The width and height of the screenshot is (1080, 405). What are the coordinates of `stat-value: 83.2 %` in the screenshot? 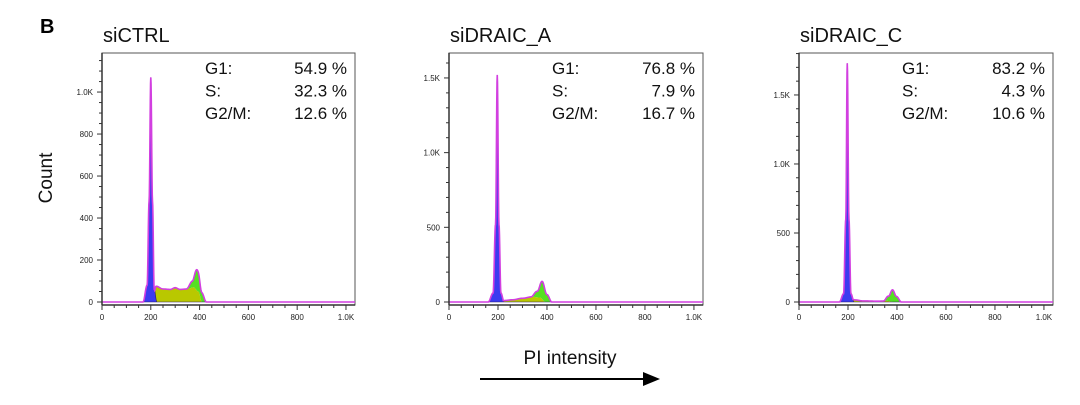 It's located at (1018, 68).